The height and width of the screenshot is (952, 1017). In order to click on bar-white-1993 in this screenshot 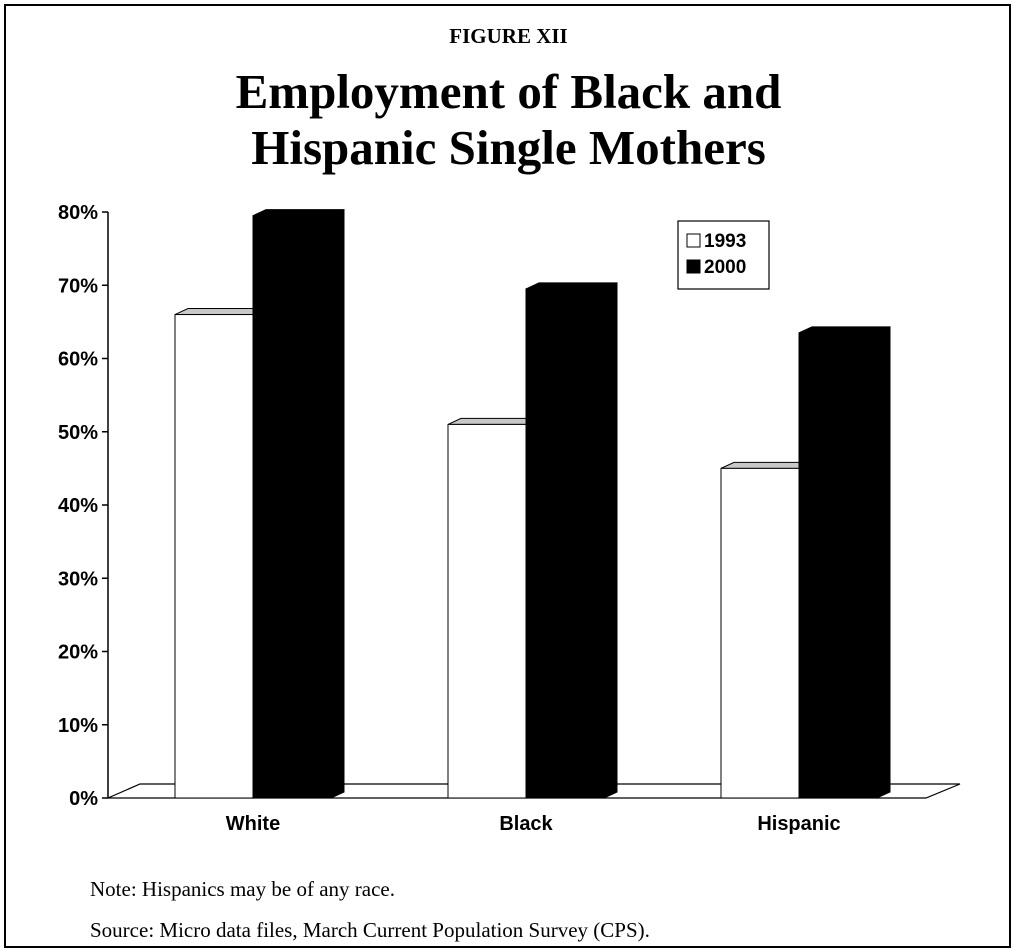, I will do `click(214, 556)`.